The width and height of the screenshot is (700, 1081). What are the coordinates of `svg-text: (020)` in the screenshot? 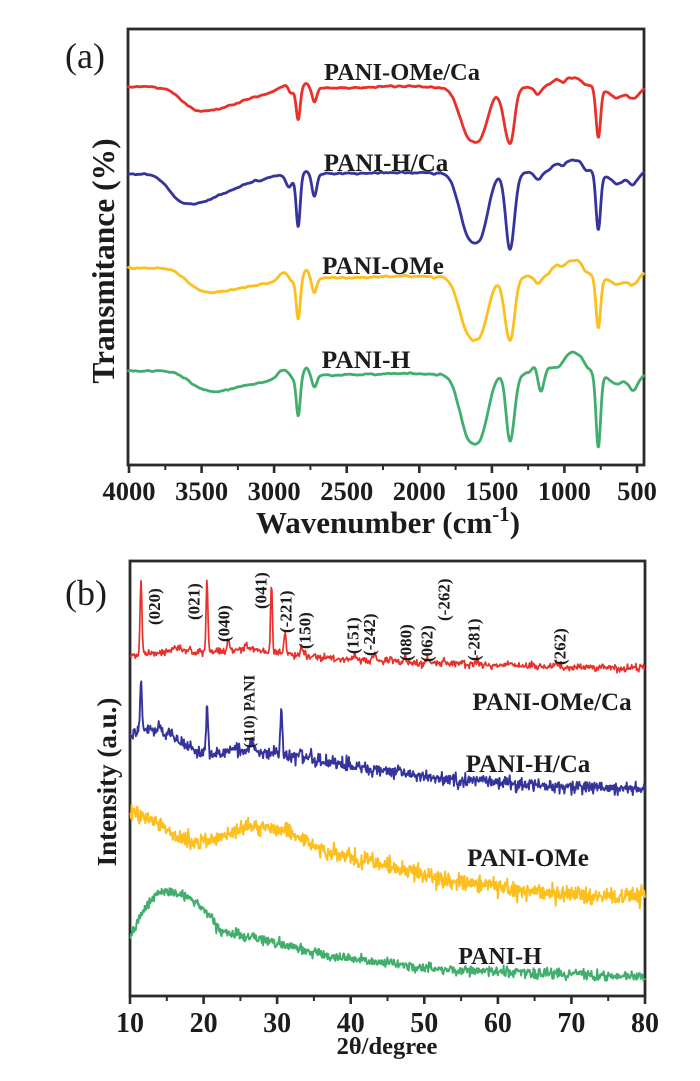 It's located at (154, 606).